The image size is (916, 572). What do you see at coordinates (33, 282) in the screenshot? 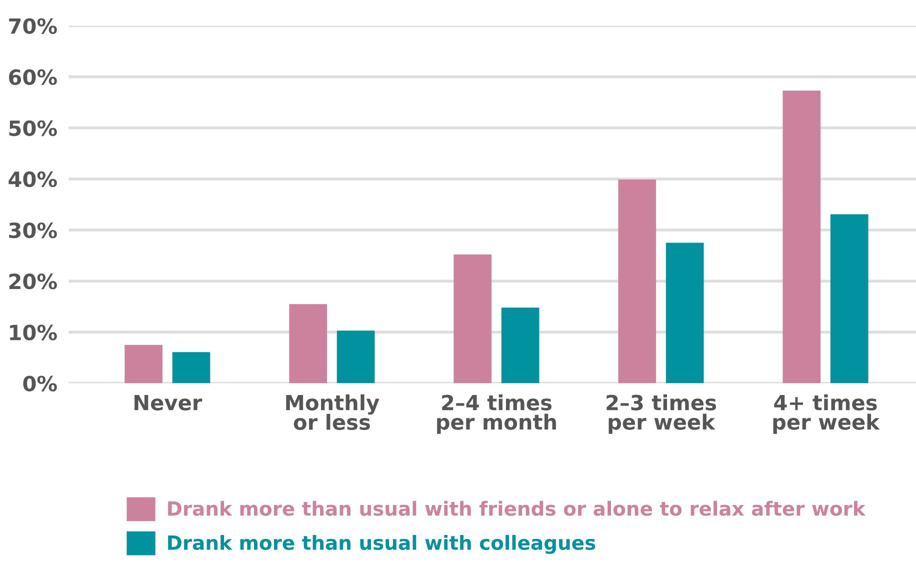
I see `y-tick-label: 20%` at bounding box center [33, 282].